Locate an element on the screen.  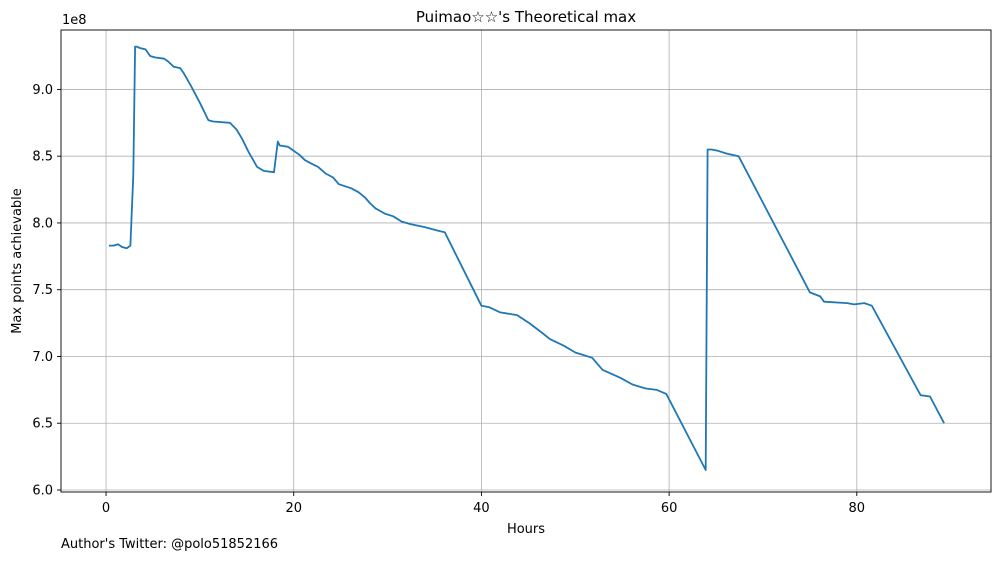
y-tick-label: 6.0 is located at coordinates (42, 490).